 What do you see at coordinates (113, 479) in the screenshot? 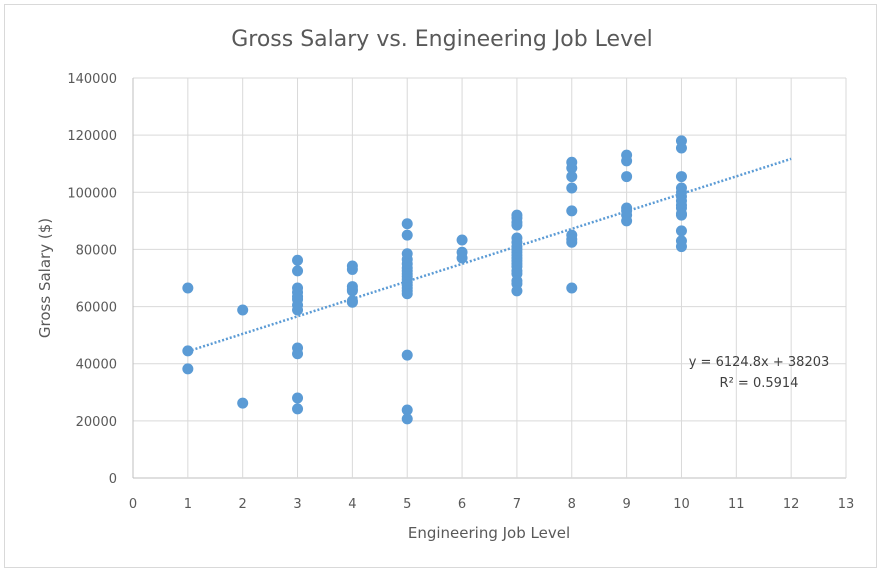
I see `y-tick-label: 0` at bounding box center [113, 479].